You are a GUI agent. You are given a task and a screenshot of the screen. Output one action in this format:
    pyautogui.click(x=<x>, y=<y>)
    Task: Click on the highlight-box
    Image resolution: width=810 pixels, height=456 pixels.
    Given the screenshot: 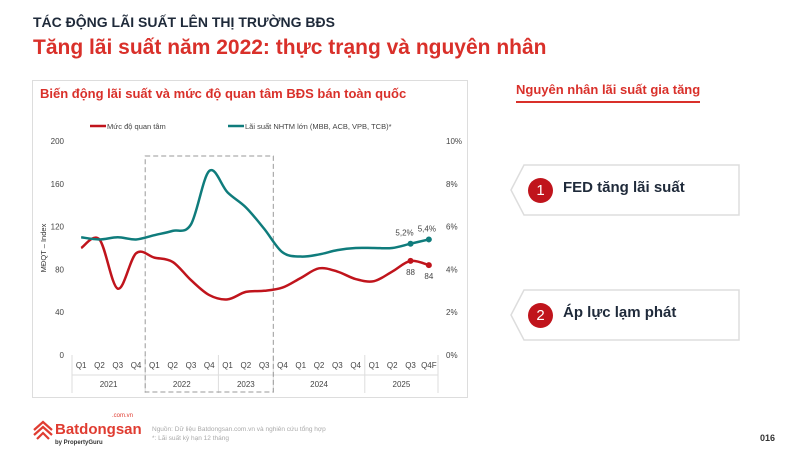 What is the action you would take?
    pyautogui.click(x=209, y=274)
    